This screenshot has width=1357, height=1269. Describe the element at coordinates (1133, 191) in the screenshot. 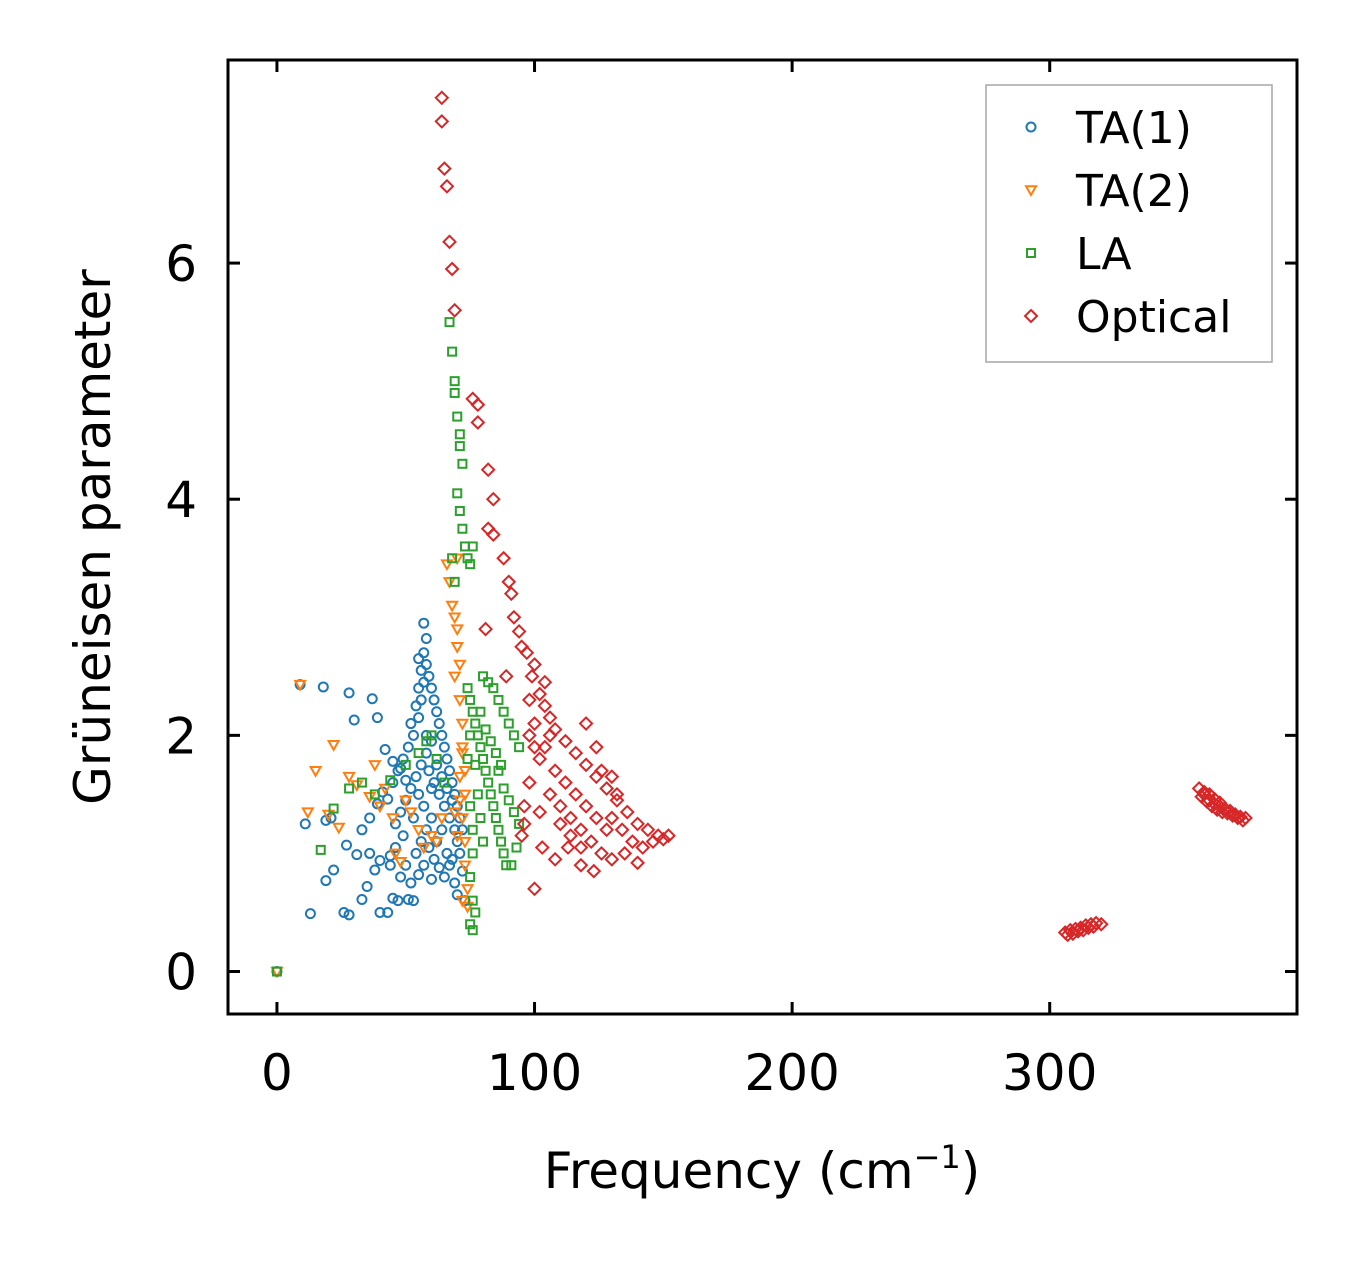

I see `legend-label: TA(2)` at that location.